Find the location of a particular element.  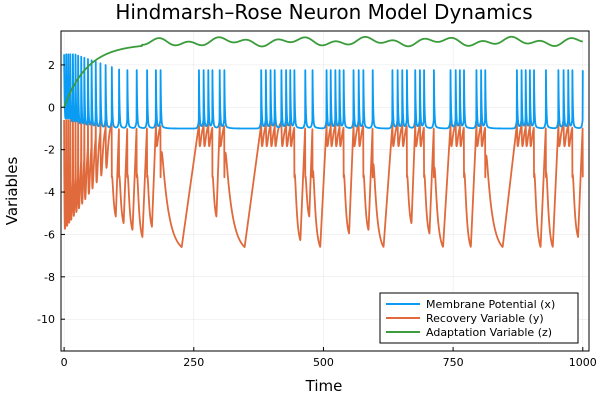

x-tick-label: 500 is located at coordinates (323, 362).